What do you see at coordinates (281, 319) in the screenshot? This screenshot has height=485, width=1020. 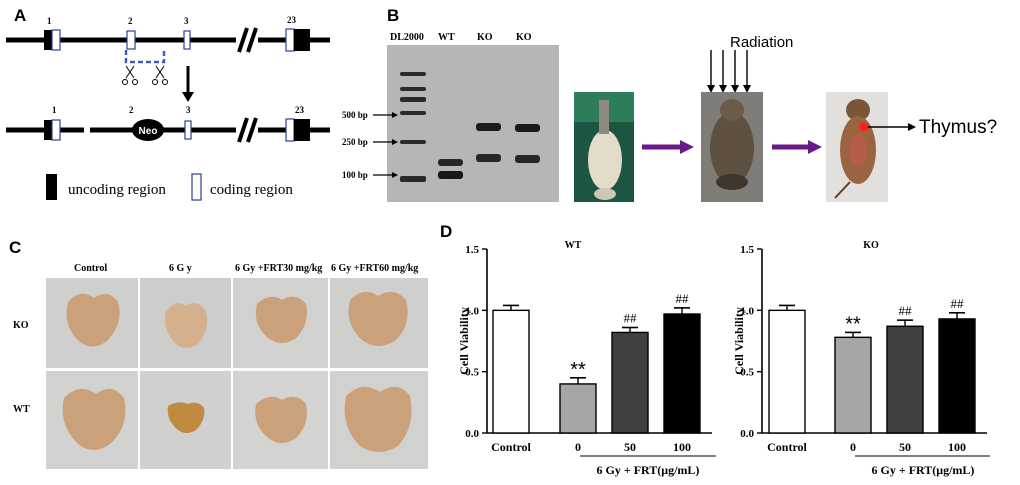 I see `thymus-ko-frt30` at bounding box center [281, 319].